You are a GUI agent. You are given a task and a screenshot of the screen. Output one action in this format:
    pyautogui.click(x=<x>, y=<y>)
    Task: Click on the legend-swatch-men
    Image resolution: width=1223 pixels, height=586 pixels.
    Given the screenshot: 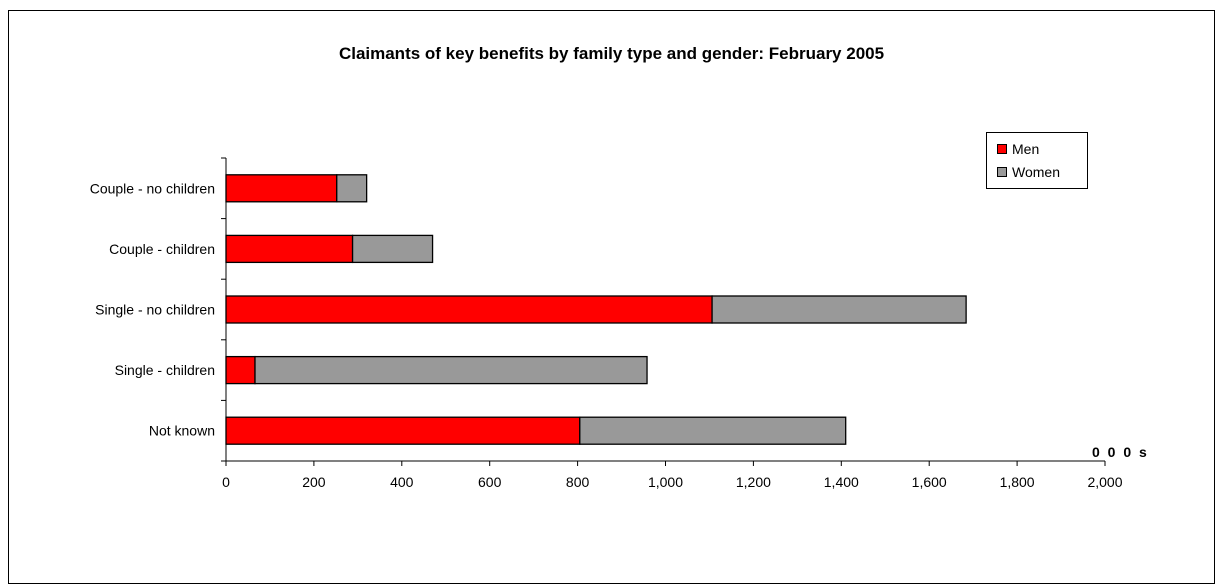 What is the action you would take?
    pyautogui.click(x=1002, y=149)
    